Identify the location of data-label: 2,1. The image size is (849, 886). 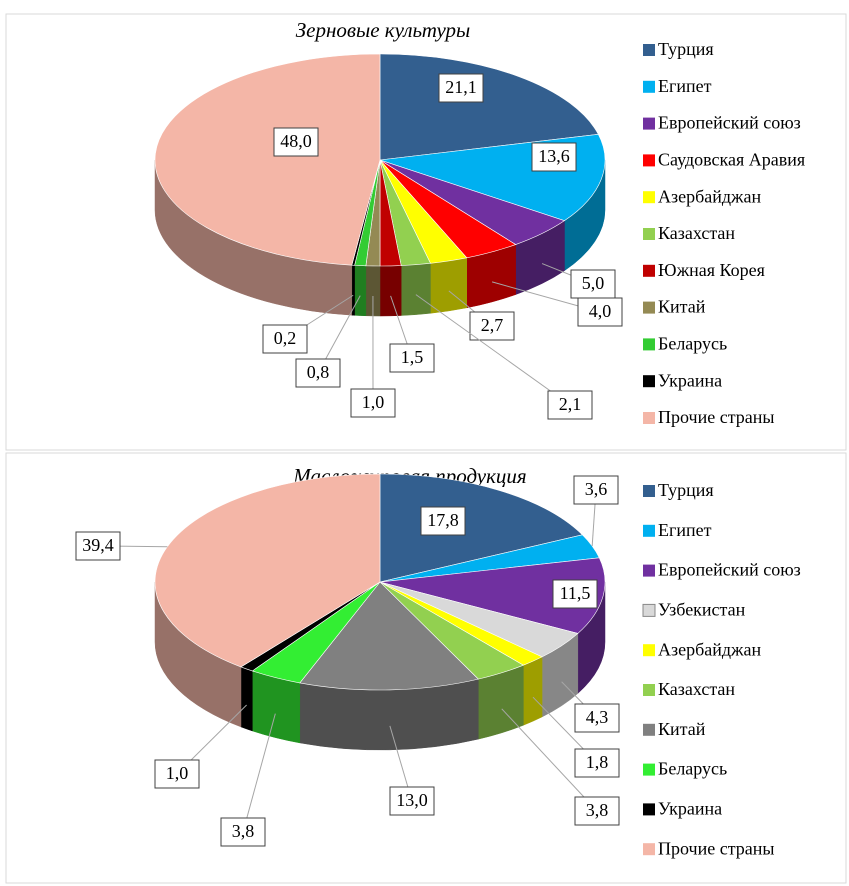
(570, 404).